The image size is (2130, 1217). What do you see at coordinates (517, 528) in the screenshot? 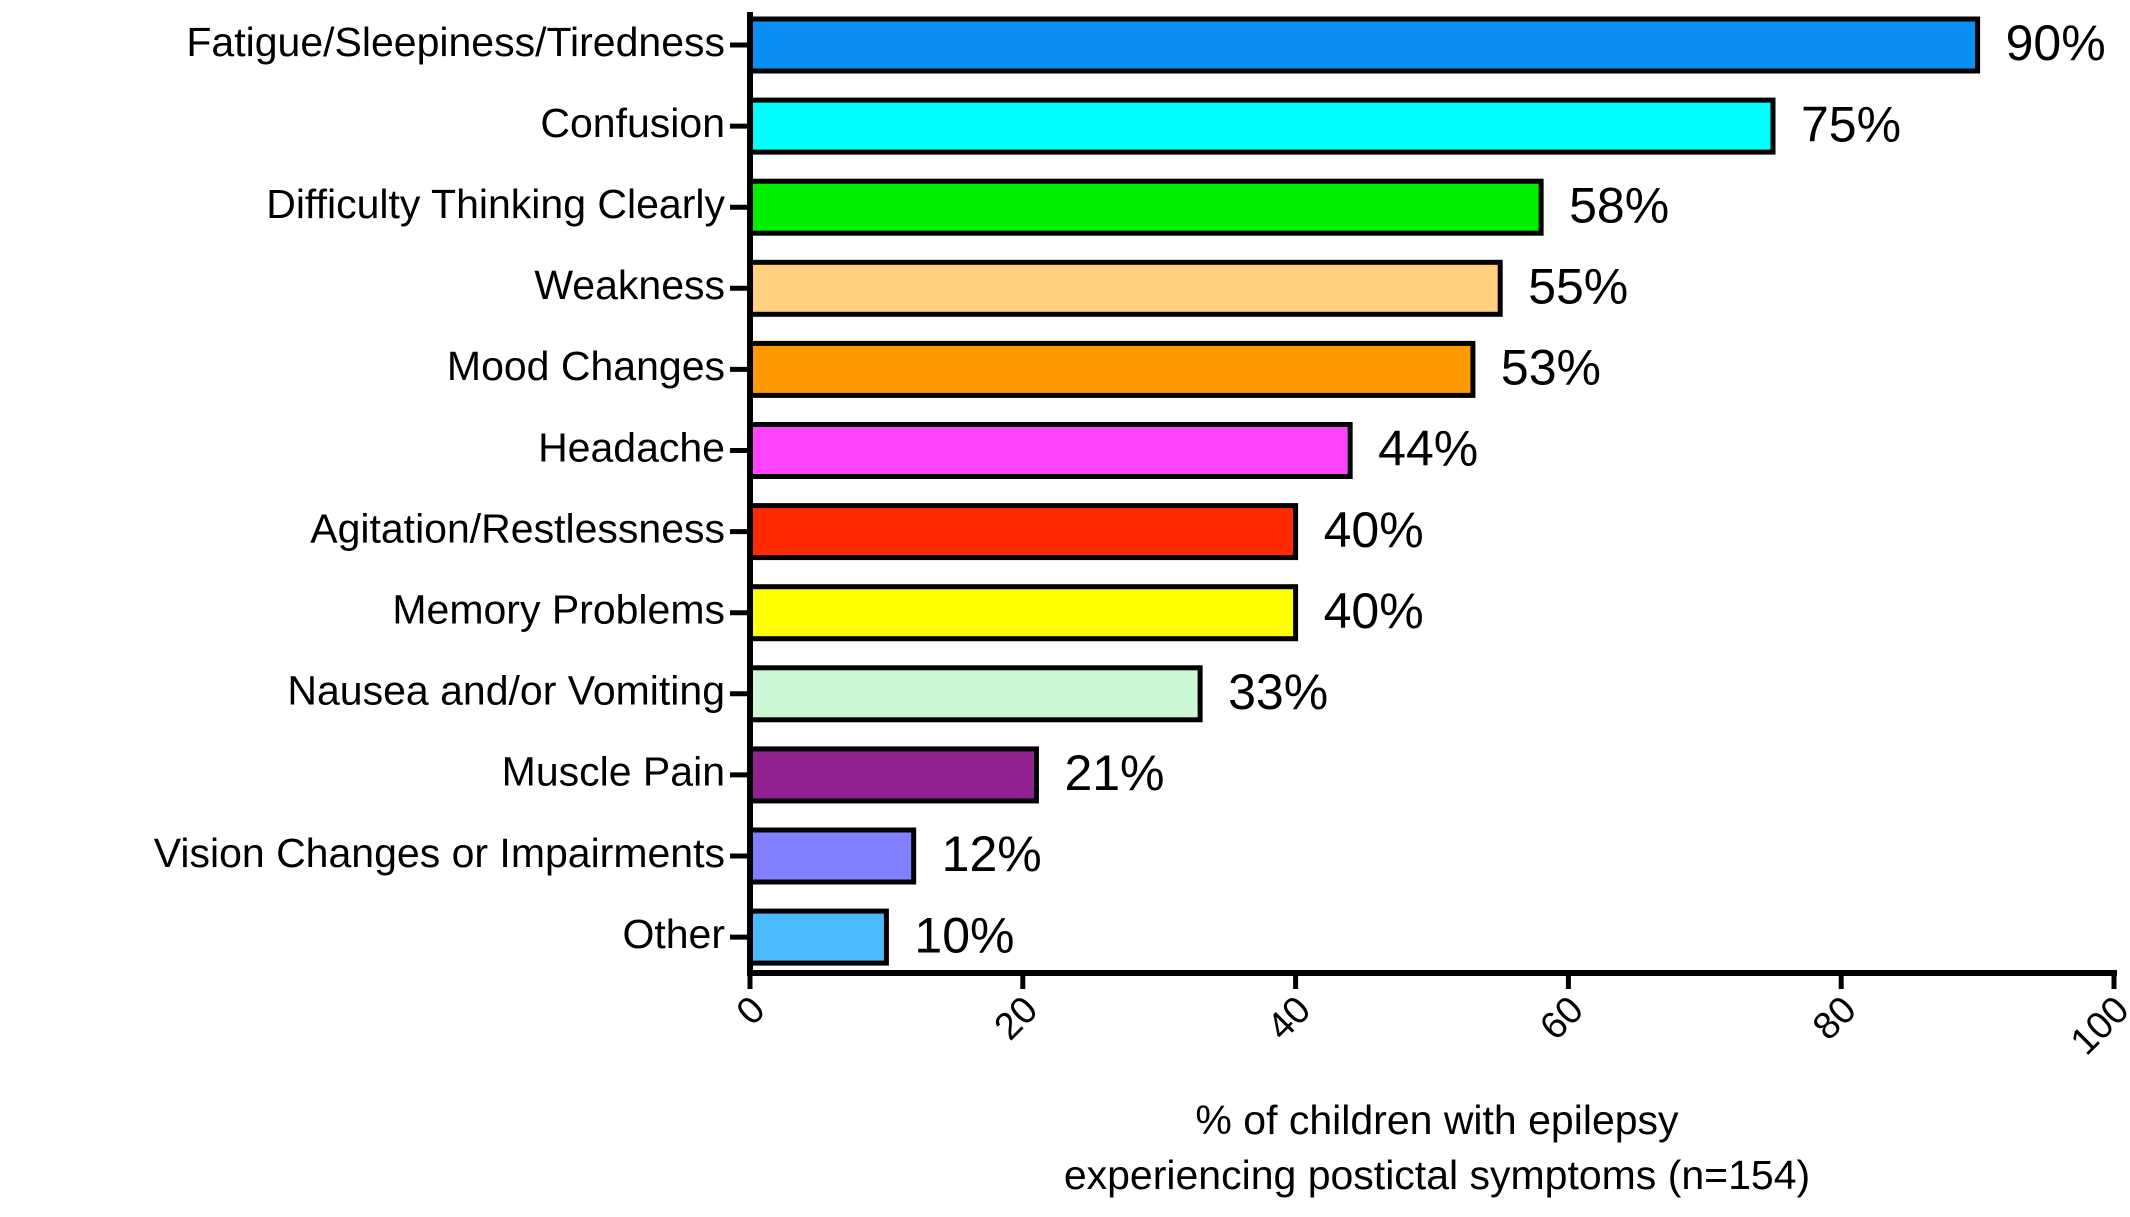
I see `category-label: Agitation/Restlessness` at bounding box center [517, 528].